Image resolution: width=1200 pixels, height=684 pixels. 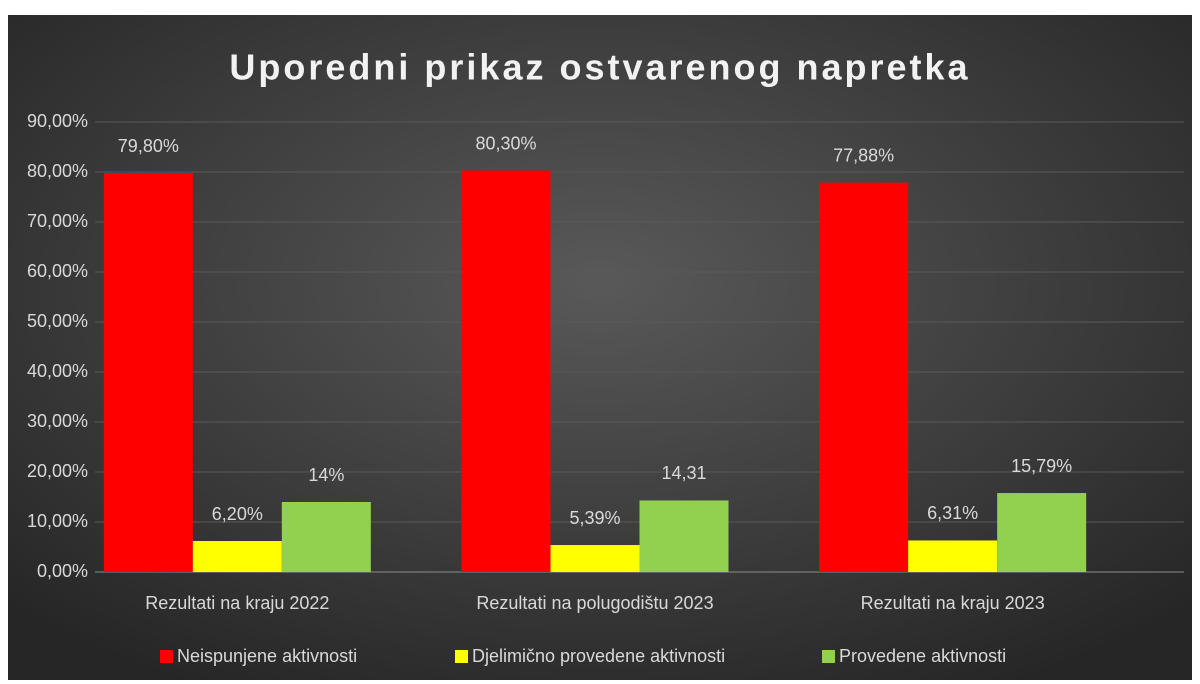 I want to click on legend-label: Neispunjene aktivnosti, so click(x=267, y=656).